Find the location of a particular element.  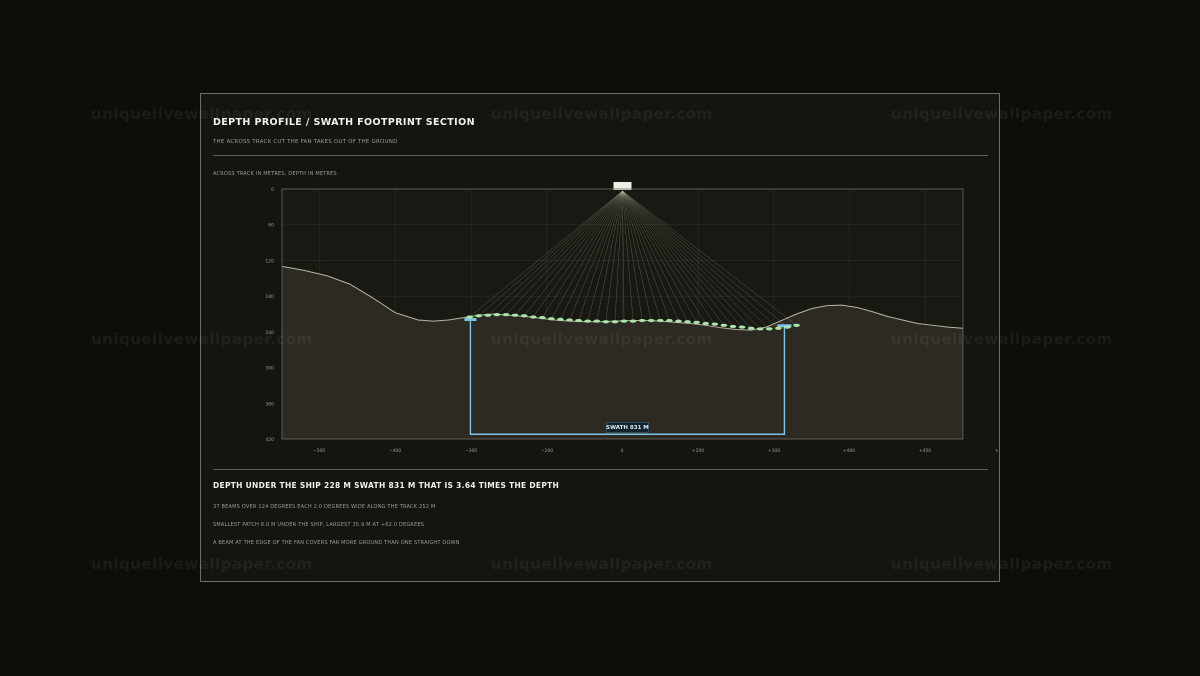

y-tick-label: 60 is located at coordinates (271, 226).